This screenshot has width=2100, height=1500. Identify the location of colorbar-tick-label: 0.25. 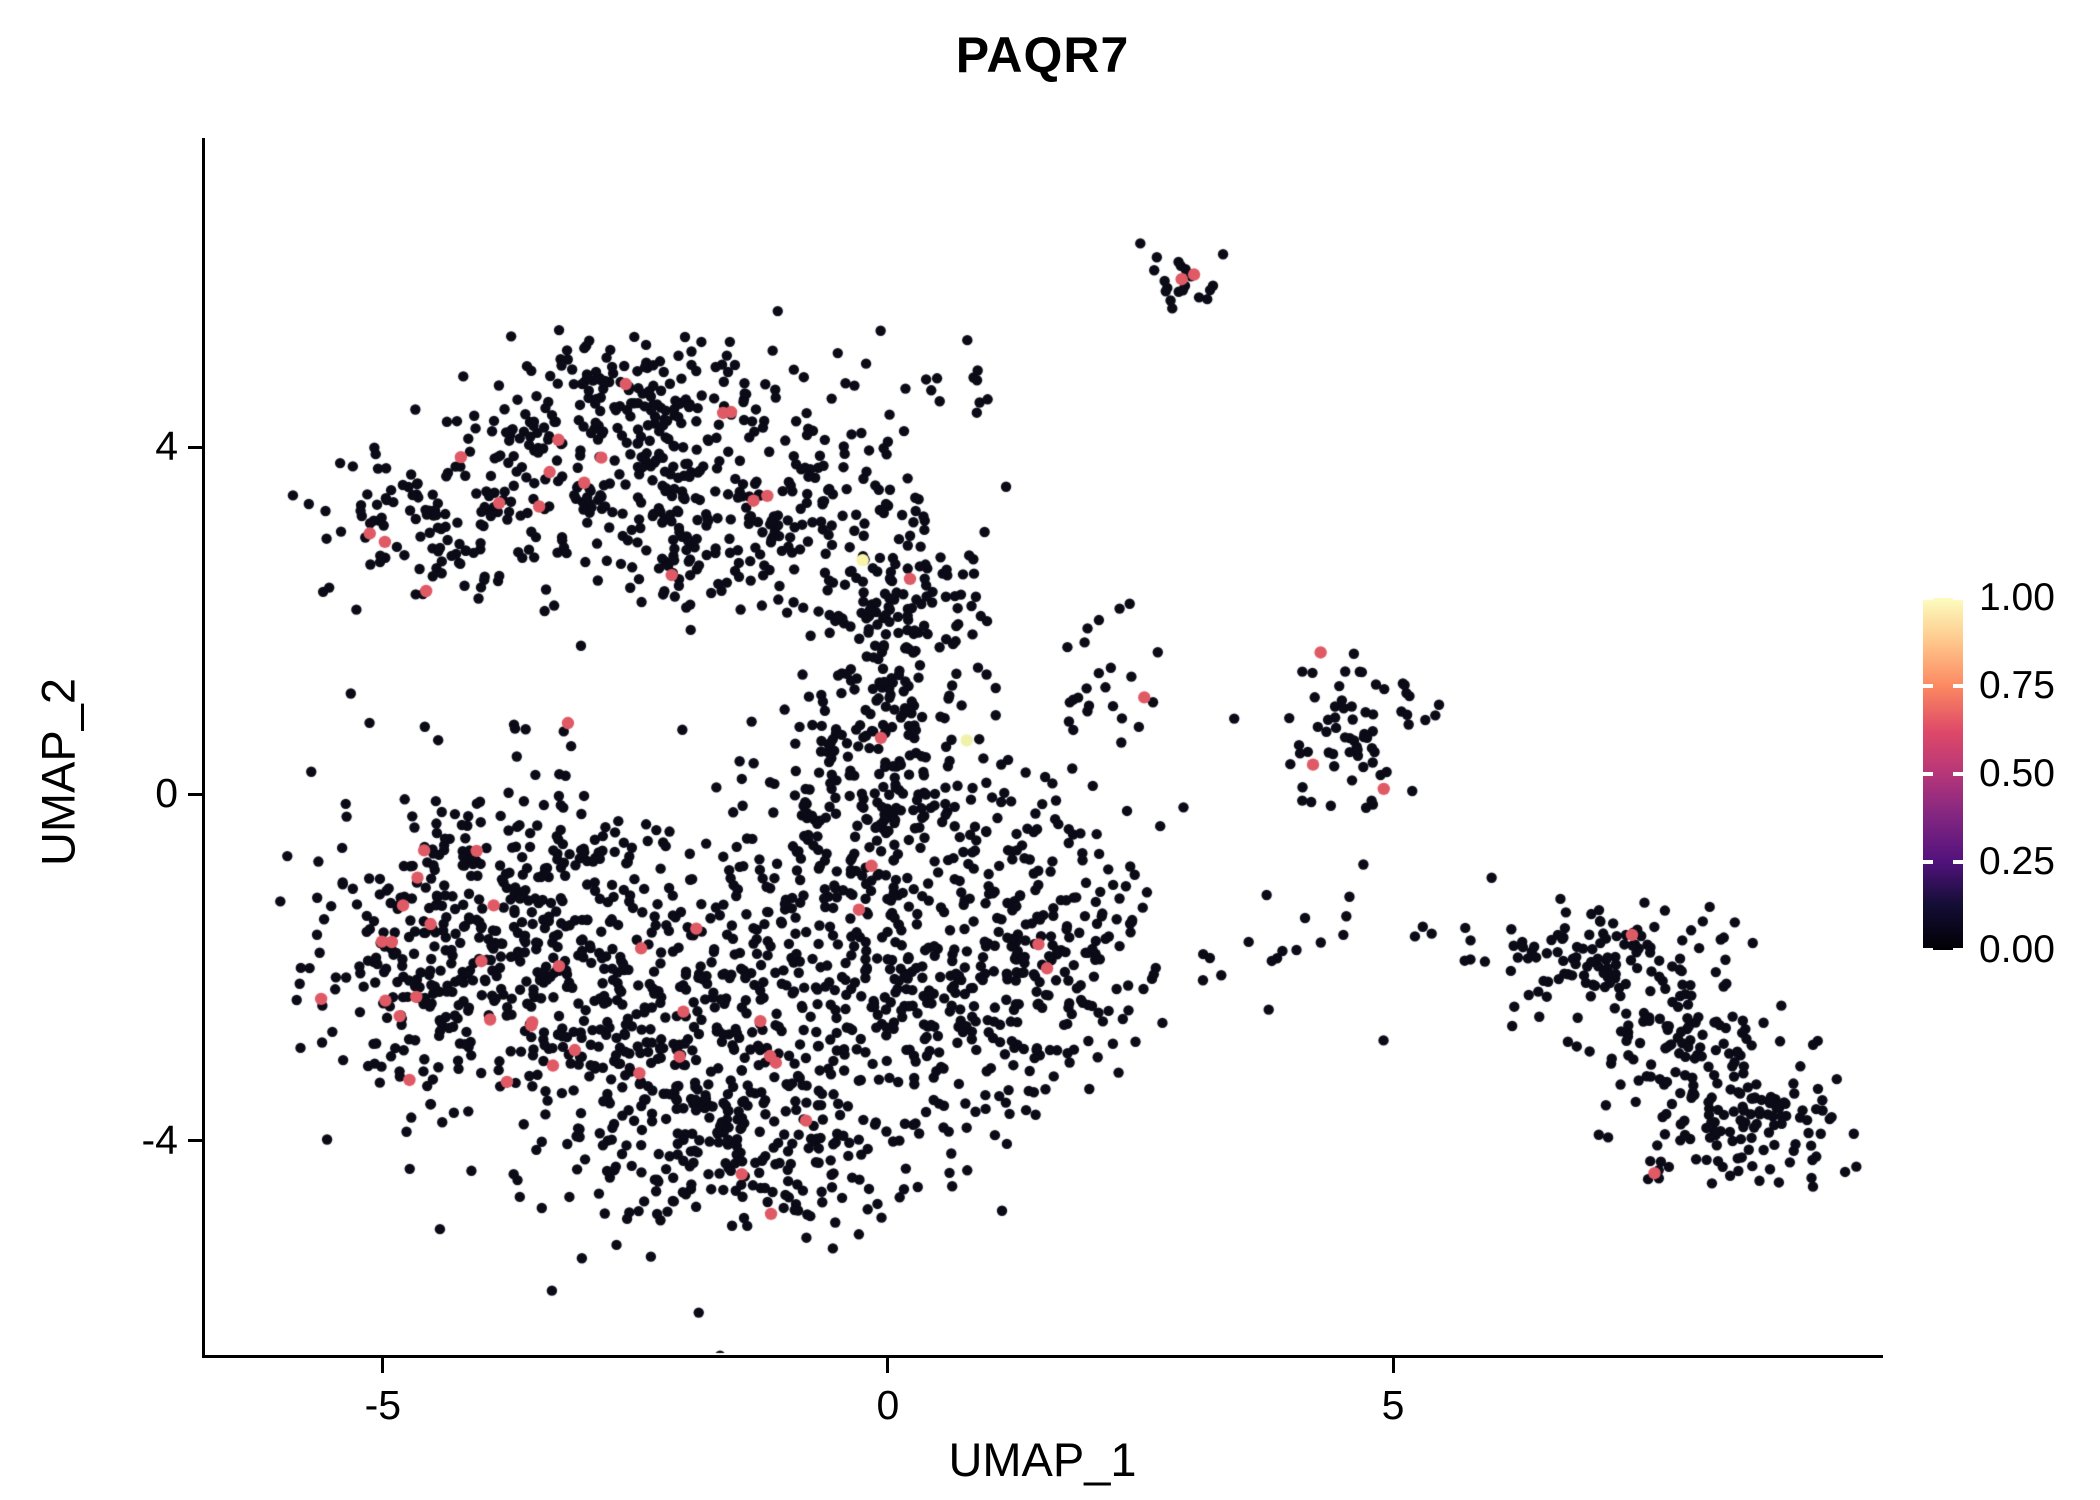
(2017, 861).